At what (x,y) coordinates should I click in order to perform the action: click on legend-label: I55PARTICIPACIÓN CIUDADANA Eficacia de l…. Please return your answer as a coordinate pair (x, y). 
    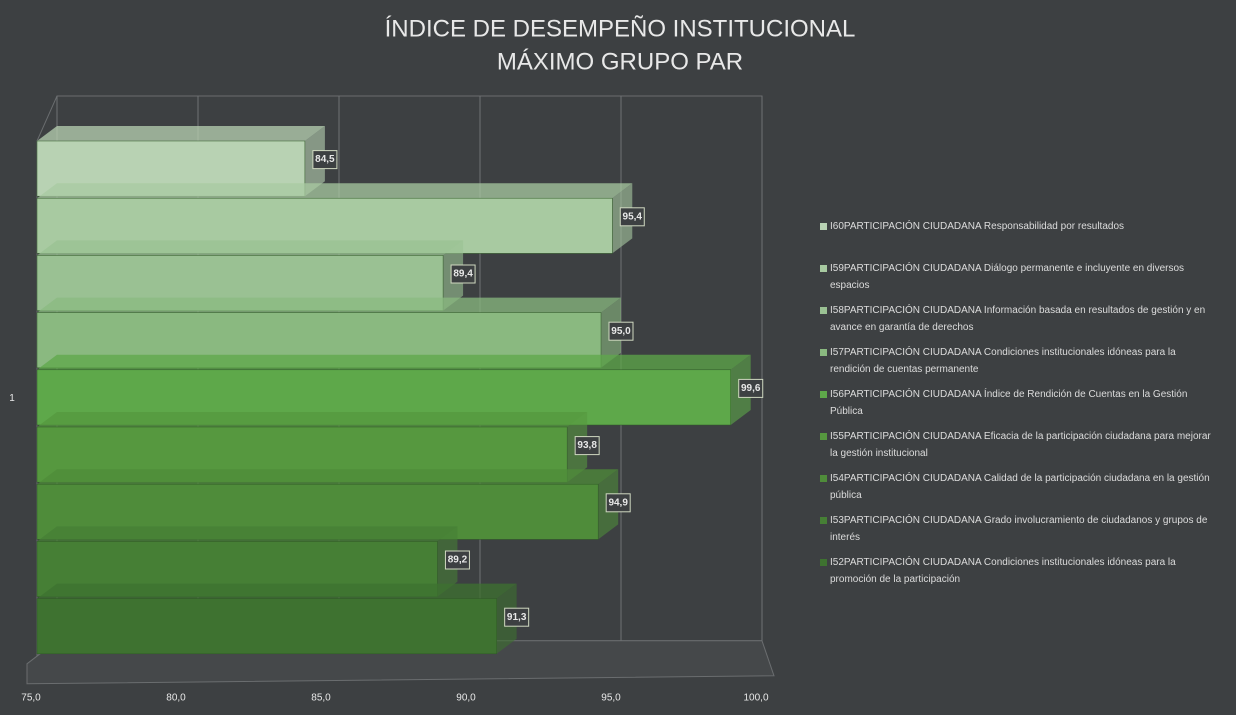
    Looking at the image, I should click on (1020, 445).